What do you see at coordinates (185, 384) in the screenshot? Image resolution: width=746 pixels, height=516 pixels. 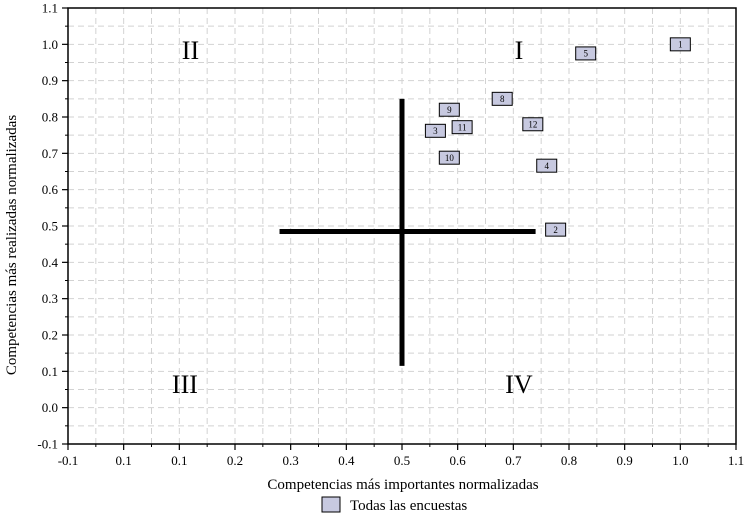 I see `quadrant-label: III` at bounding box center [185, 384].